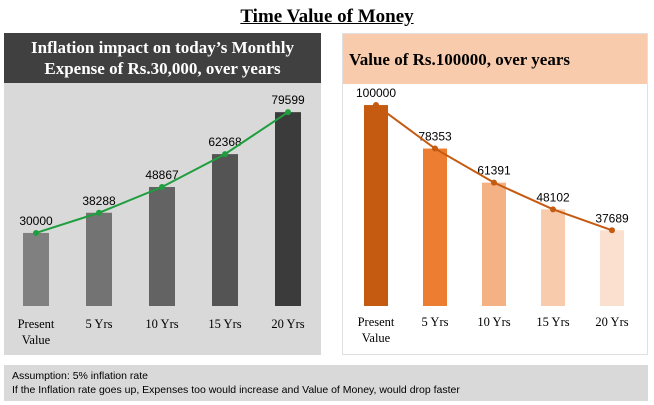 This screenshot has width=654, height=405. What do you see at coordinates (288, 100) in the screenshot?
I see `data-label: 79599` at bounding box center [288, 100].